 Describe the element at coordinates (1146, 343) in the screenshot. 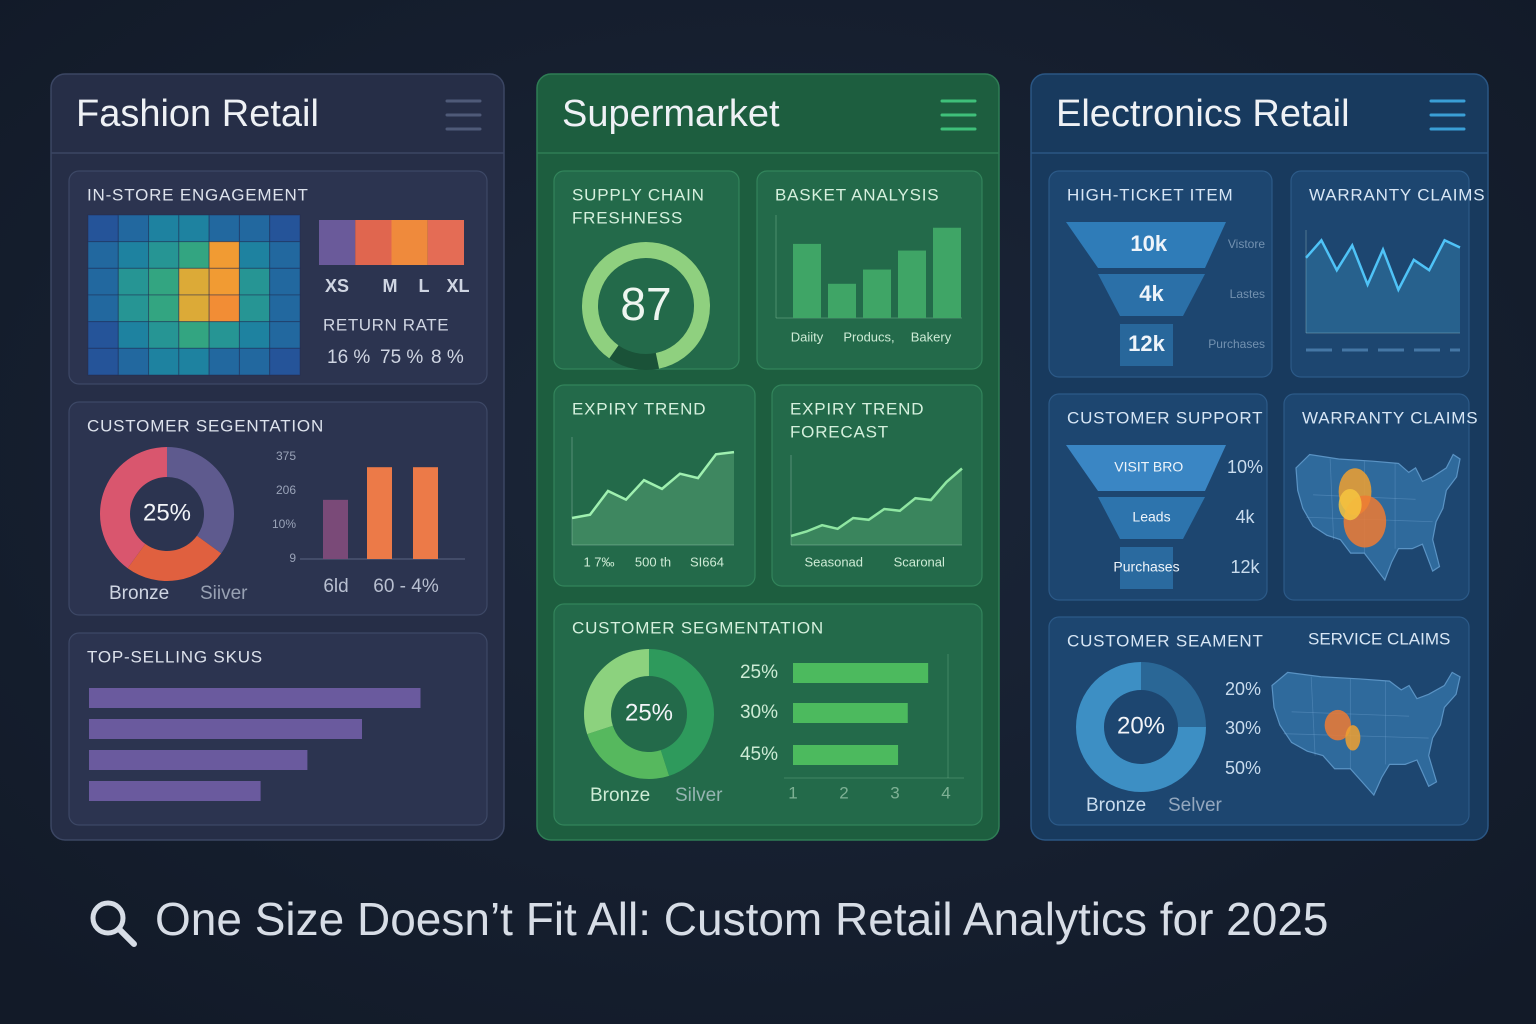

I see `funnel-stage-label: 12k` at that location.